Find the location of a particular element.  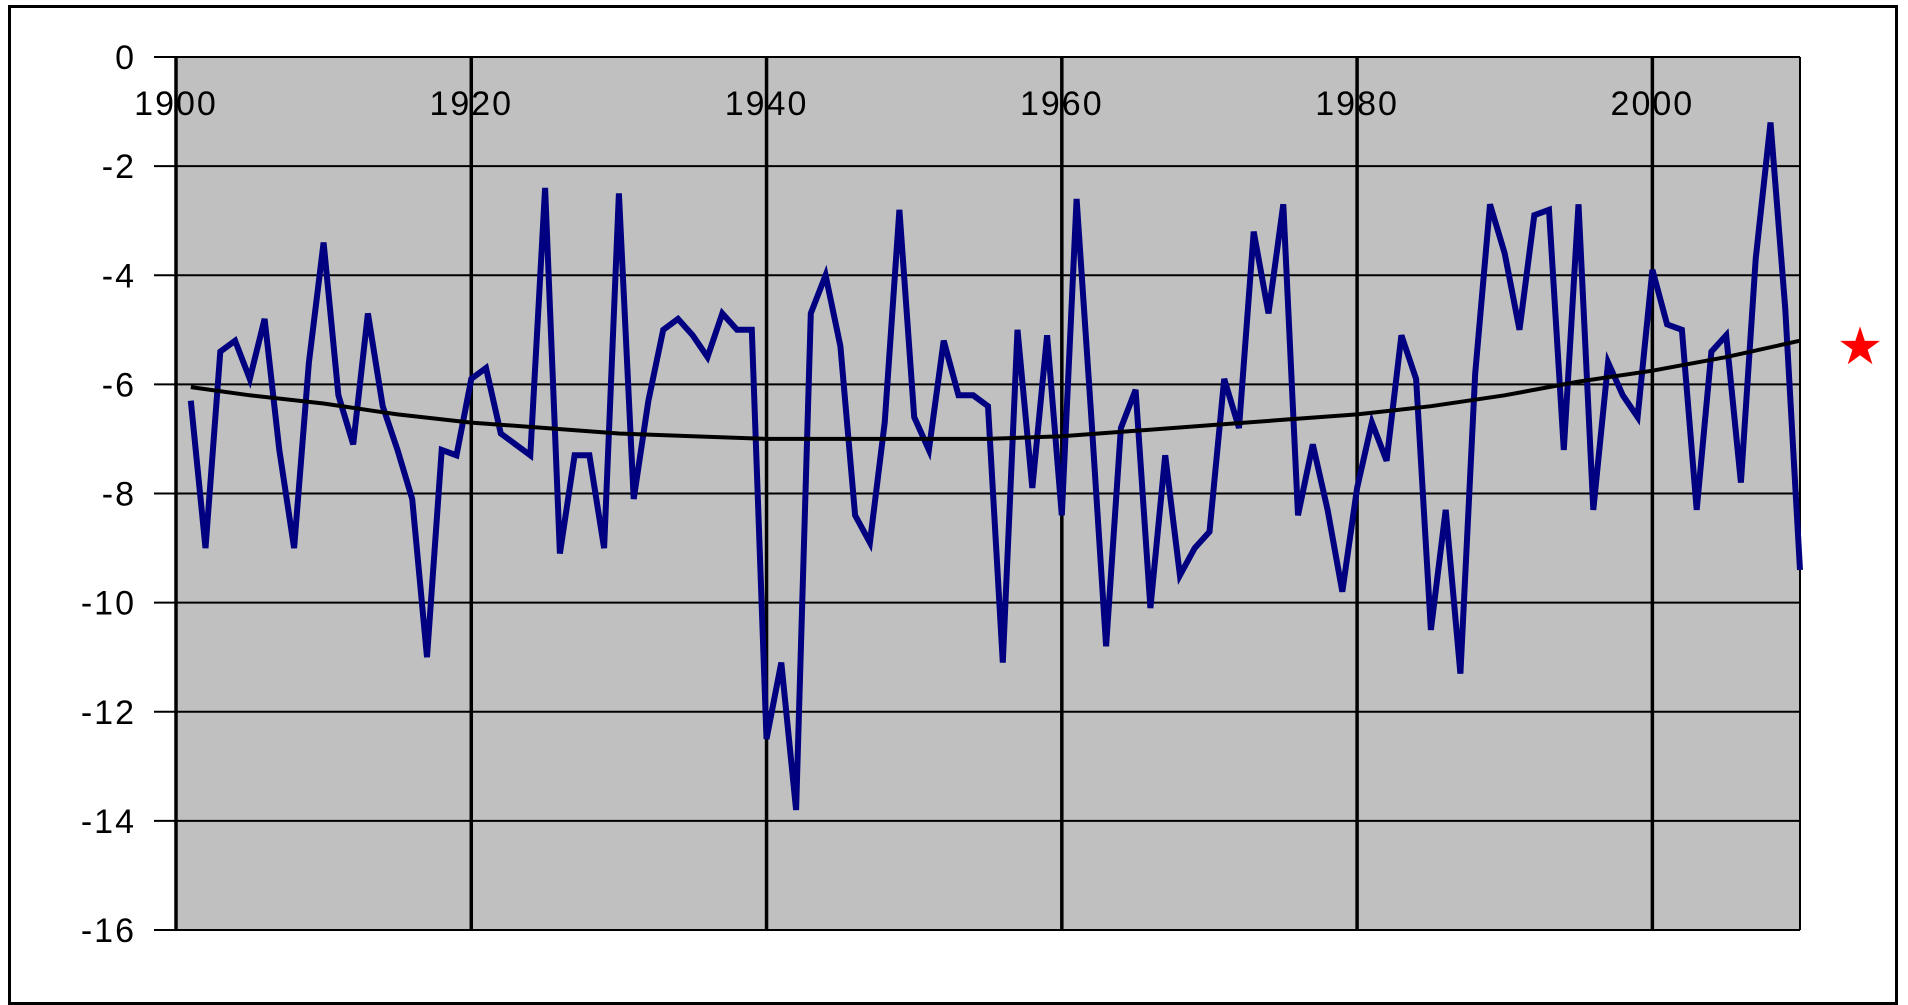

y-tick-label: -6 is located at coordinates (119, 385).